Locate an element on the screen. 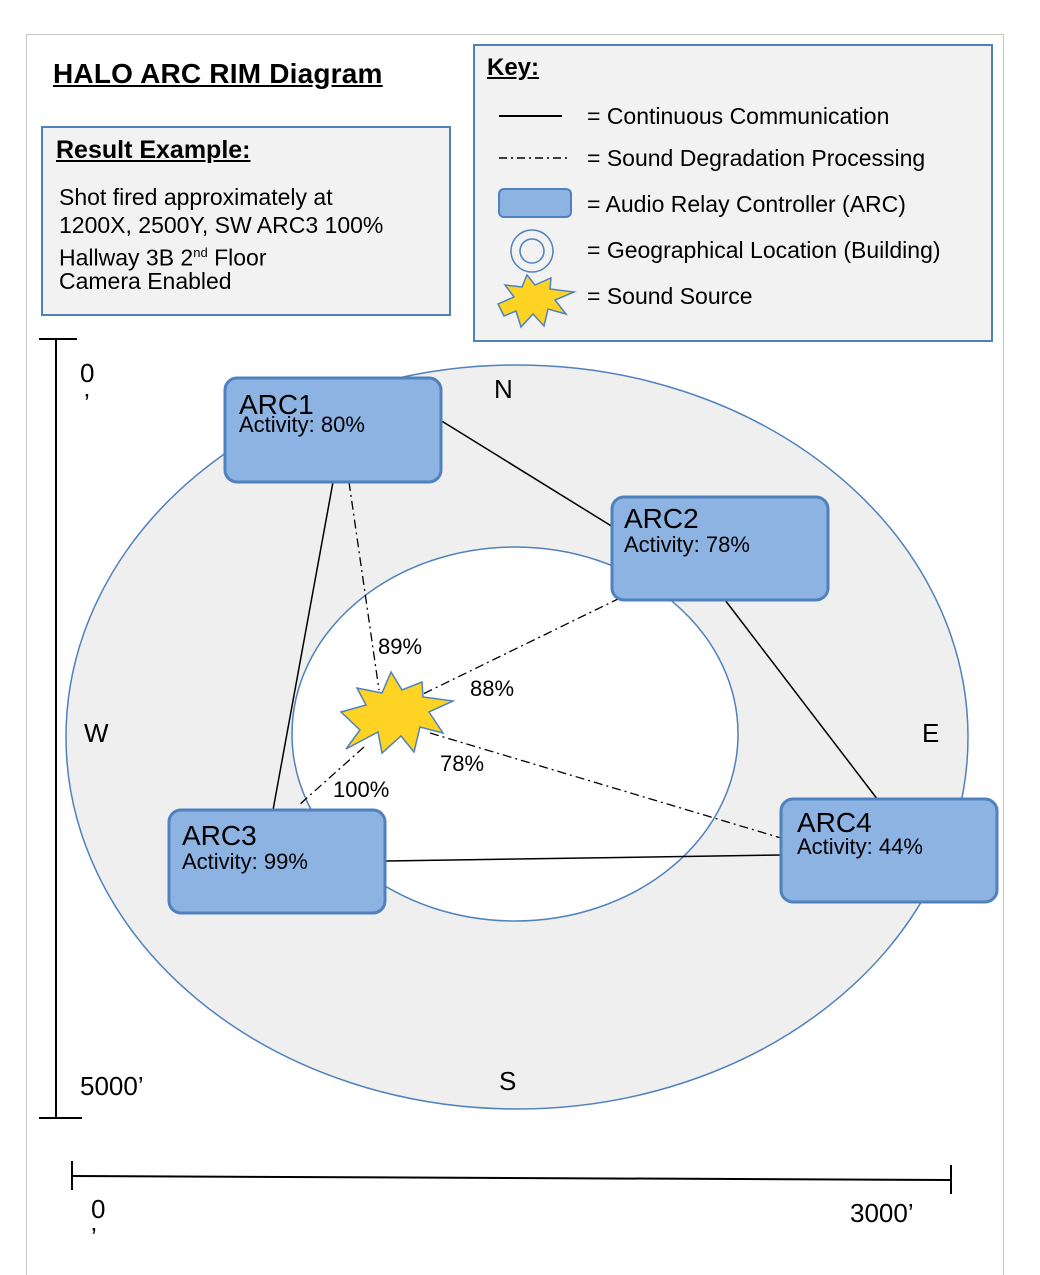 This screenshot has width=1040, height=1275. arc3-box is located at coordinates (277, 861).